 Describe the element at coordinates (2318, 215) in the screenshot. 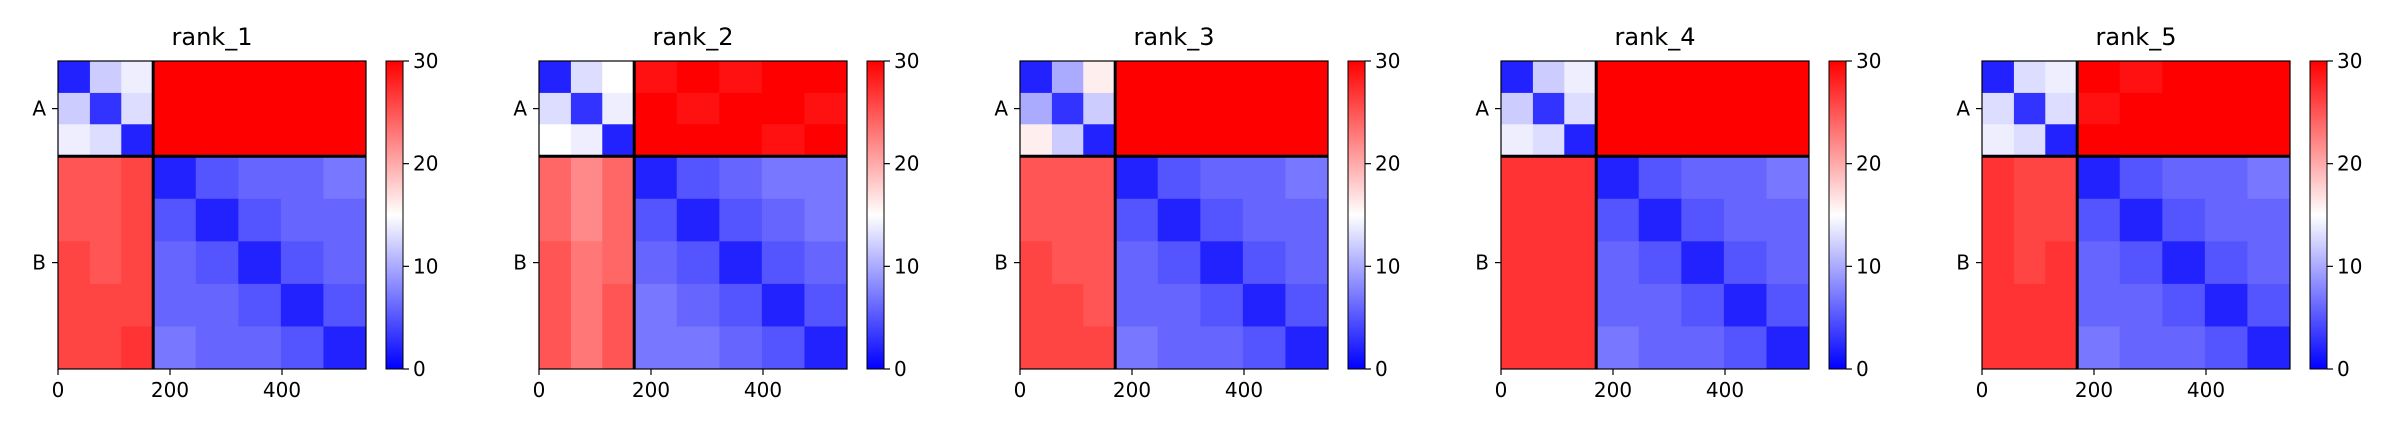

I see `colorbar` at that location.